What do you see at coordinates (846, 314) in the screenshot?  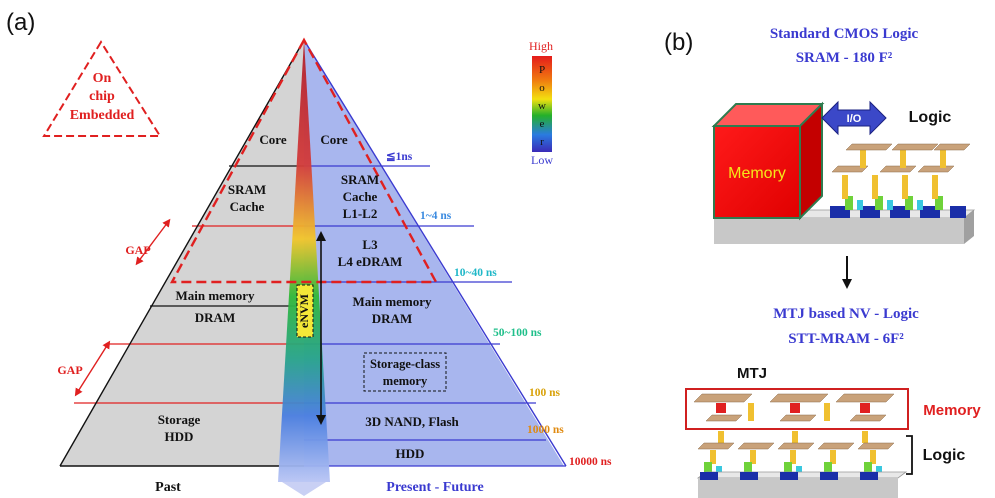 I see `mtj-title: MTJ based NV - Logic` at bounding box center [846, 314].